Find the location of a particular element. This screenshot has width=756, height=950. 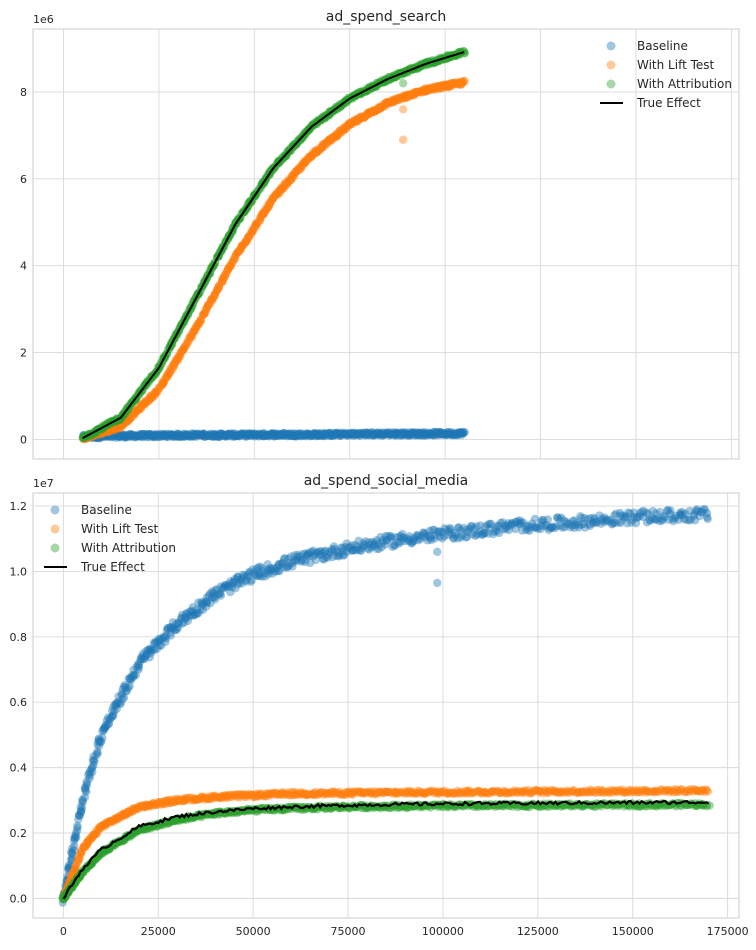

legend-label: Baseline is located at coordinates (106, 510).